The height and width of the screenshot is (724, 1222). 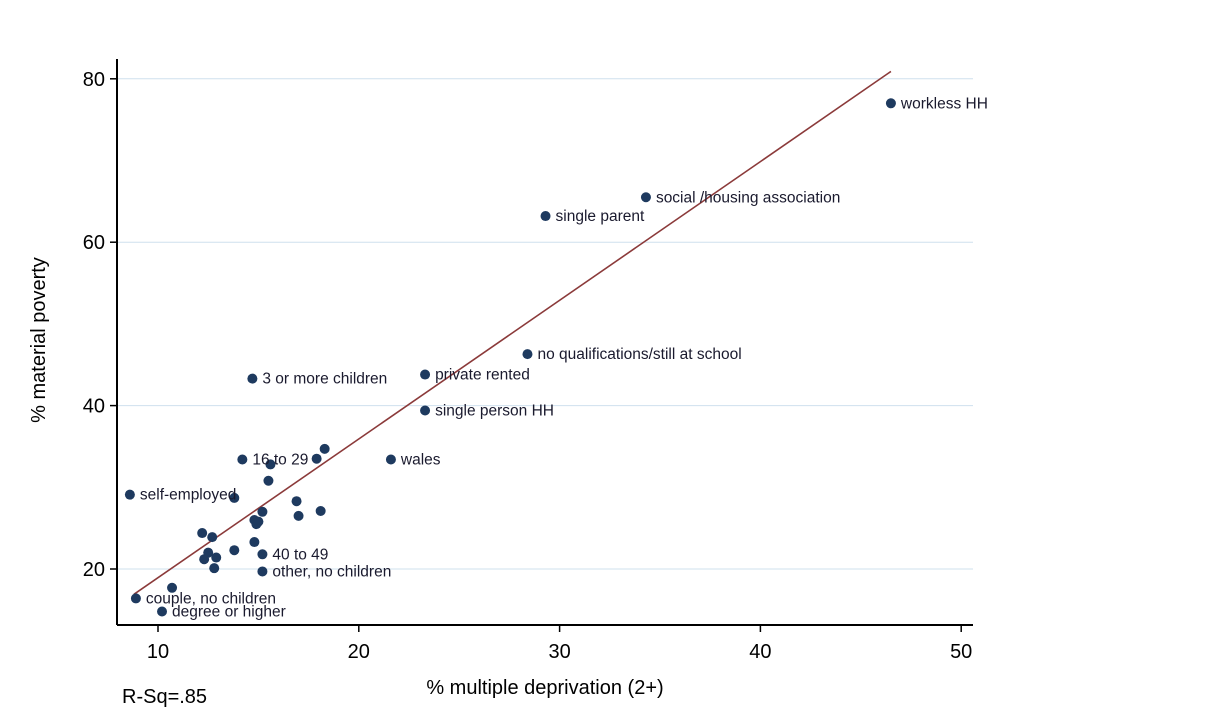 What do you see at coordinates (94, 80) in the screenshot?
I see `y-tick-label: 80` at bounding box center [94, 80].